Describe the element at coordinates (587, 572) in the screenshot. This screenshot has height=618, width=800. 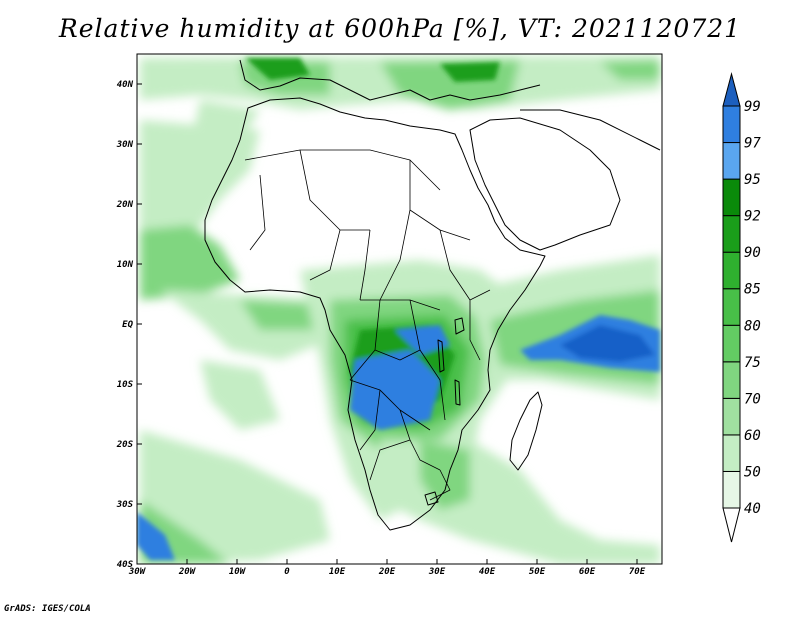
I see `lon-tick-label: 60E` at that location.